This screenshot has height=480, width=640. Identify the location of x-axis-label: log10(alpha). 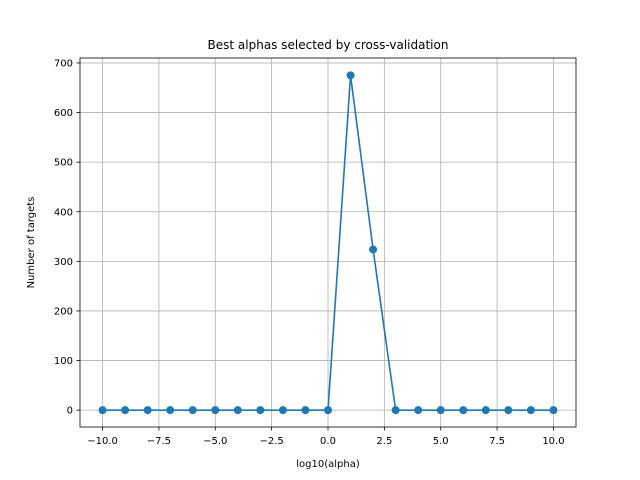
(328, 464).